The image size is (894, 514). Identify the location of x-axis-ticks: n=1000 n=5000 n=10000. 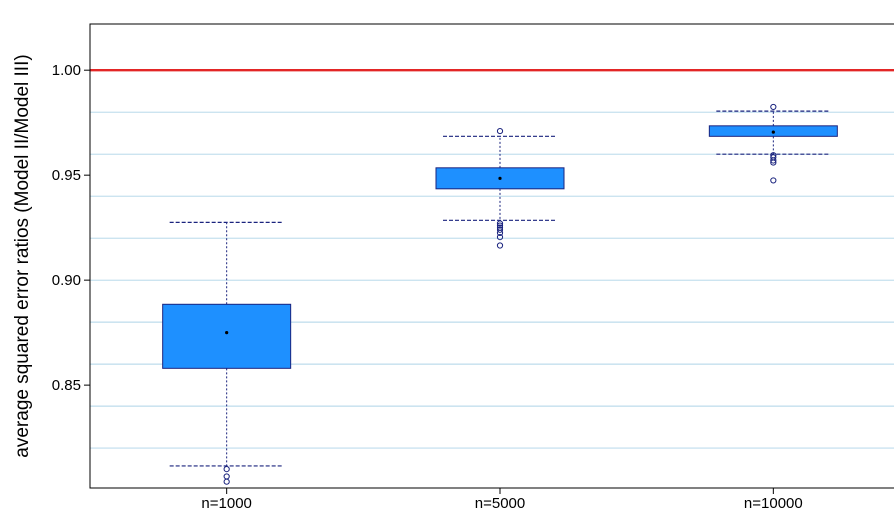
(502, 500).